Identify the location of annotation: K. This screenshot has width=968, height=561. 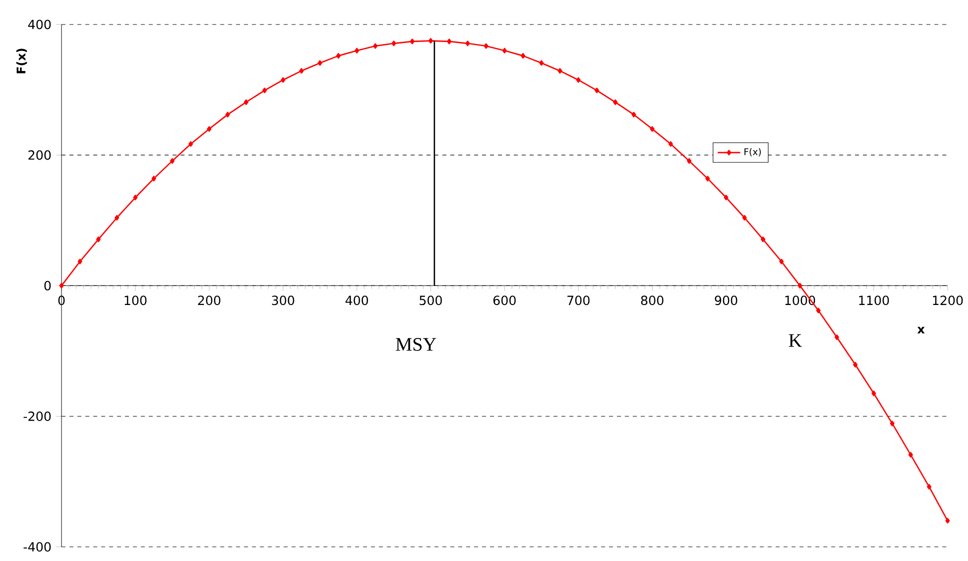
(795, 340).